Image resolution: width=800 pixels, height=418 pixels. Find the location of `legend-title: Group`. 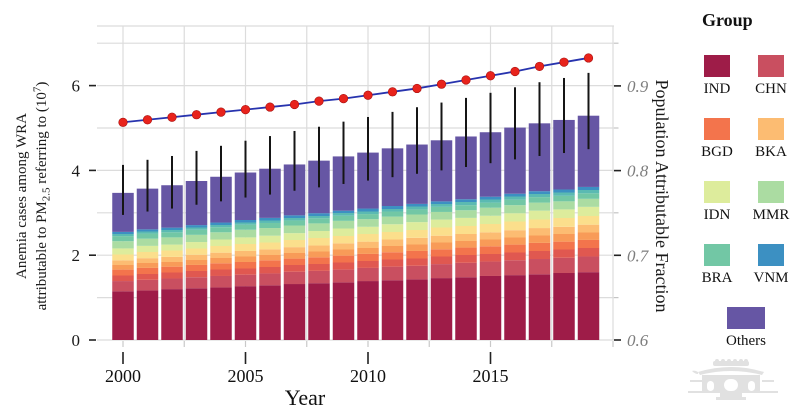

legend-title: Group is located at coordinates (727, 20).